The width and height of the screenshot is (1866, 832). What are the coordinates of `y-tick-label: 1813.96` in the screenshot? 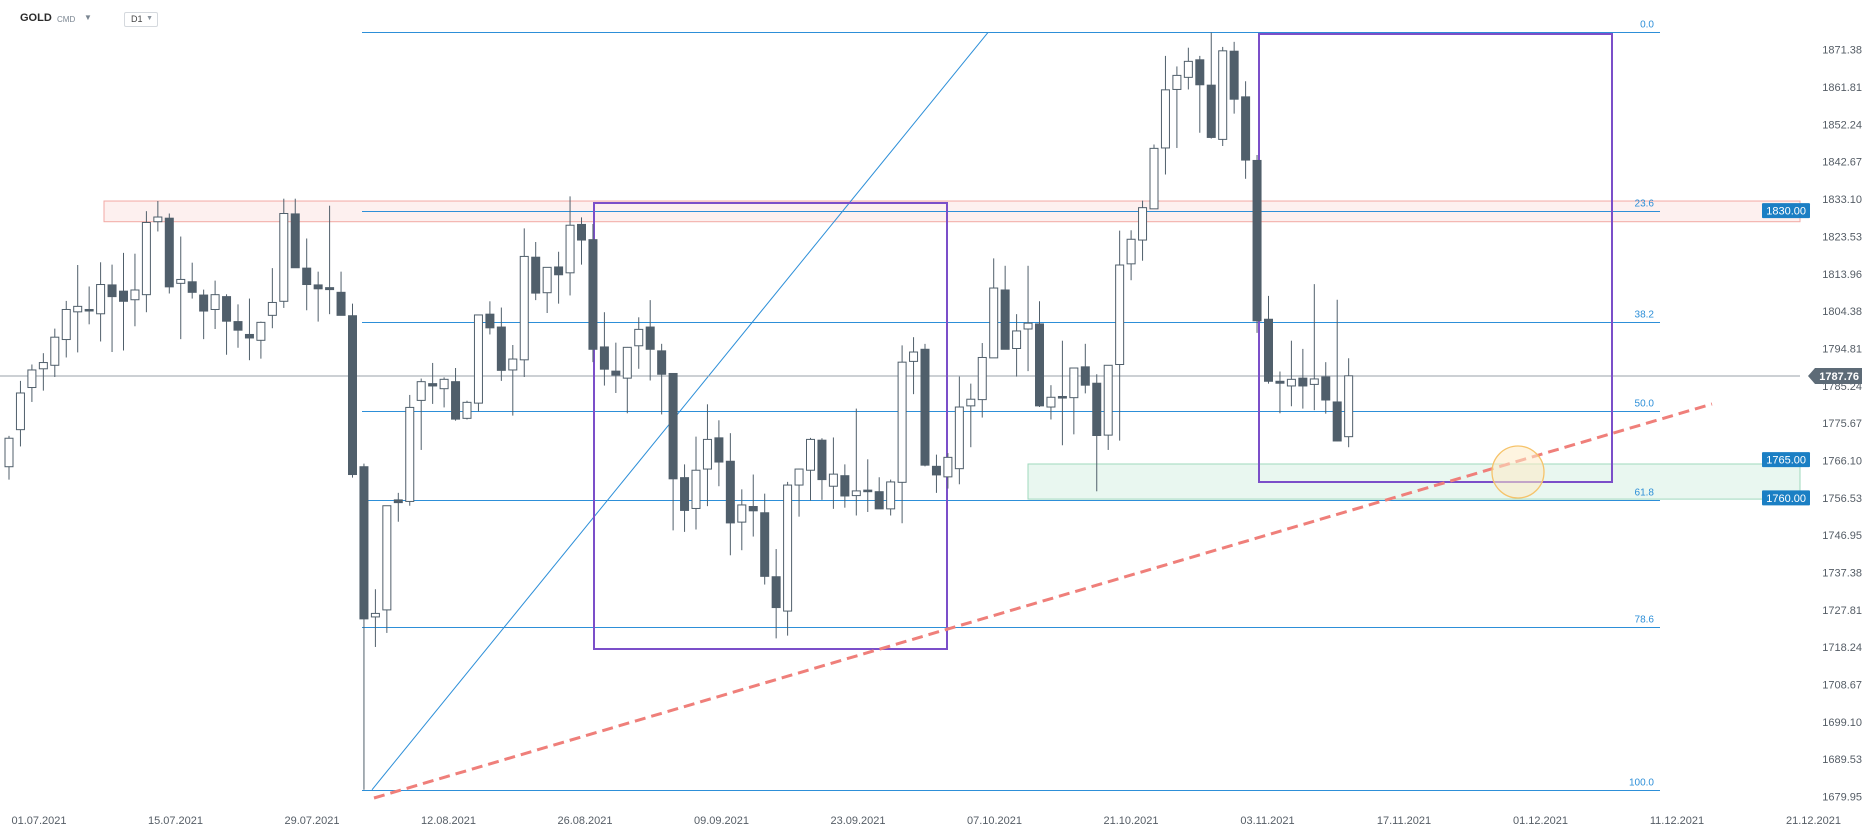 It's located at (1842, 275).